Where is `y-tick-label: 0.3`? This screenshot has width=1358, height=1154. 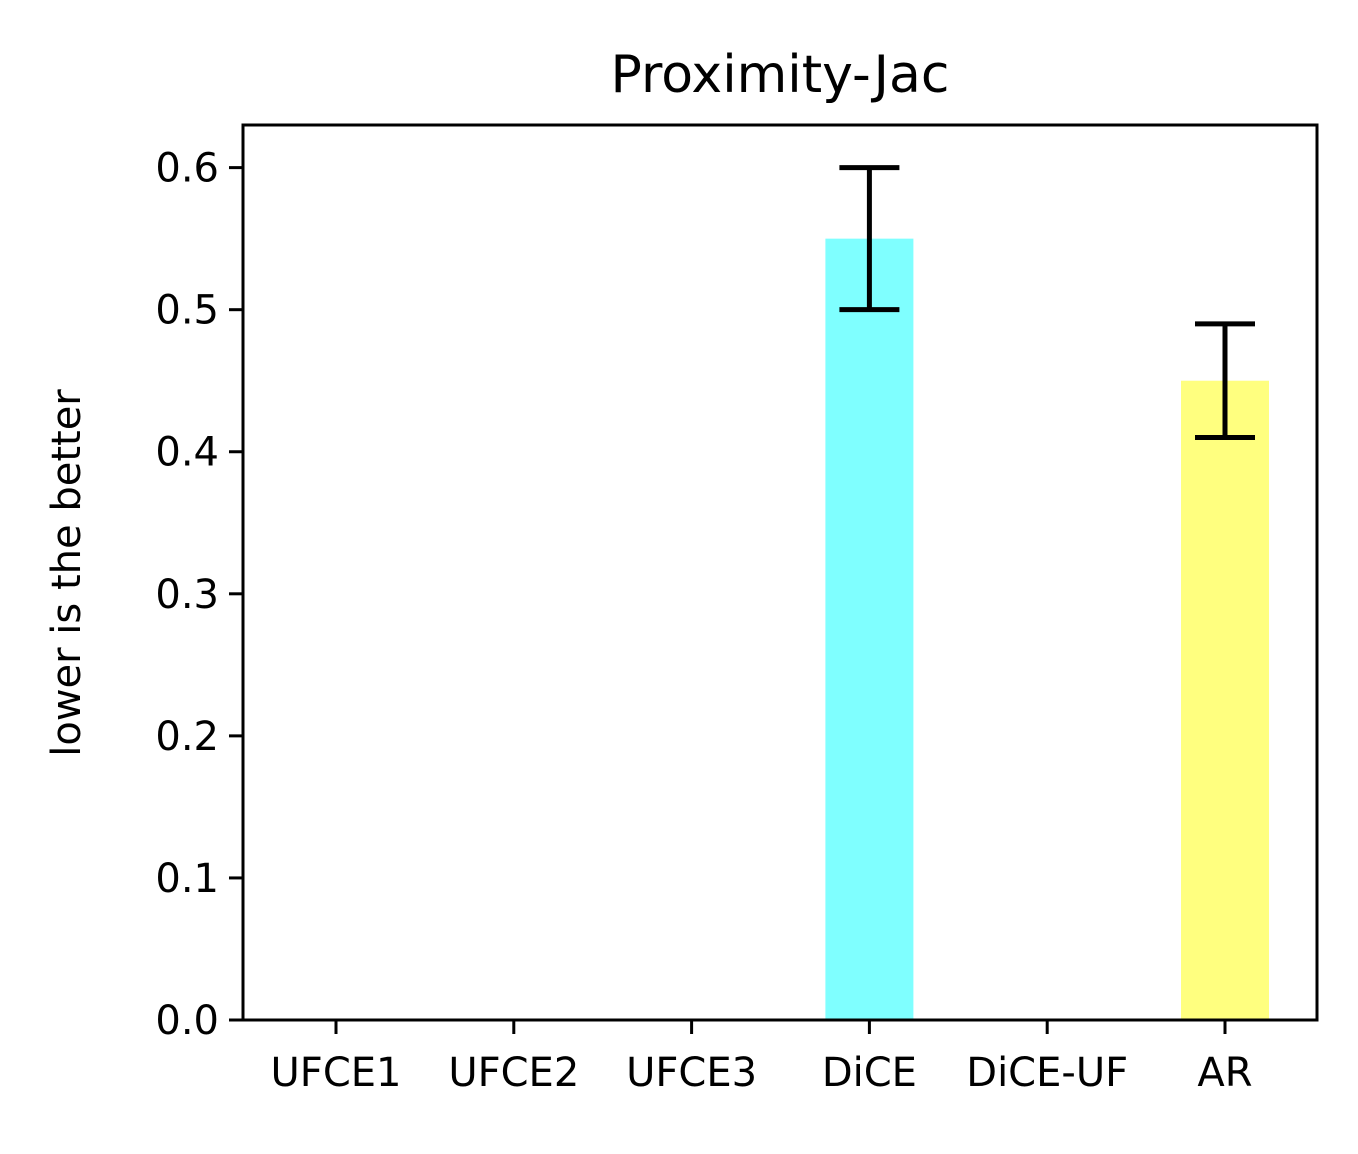
y-tick-label: 0.3 is located at coordinates (187, 595).